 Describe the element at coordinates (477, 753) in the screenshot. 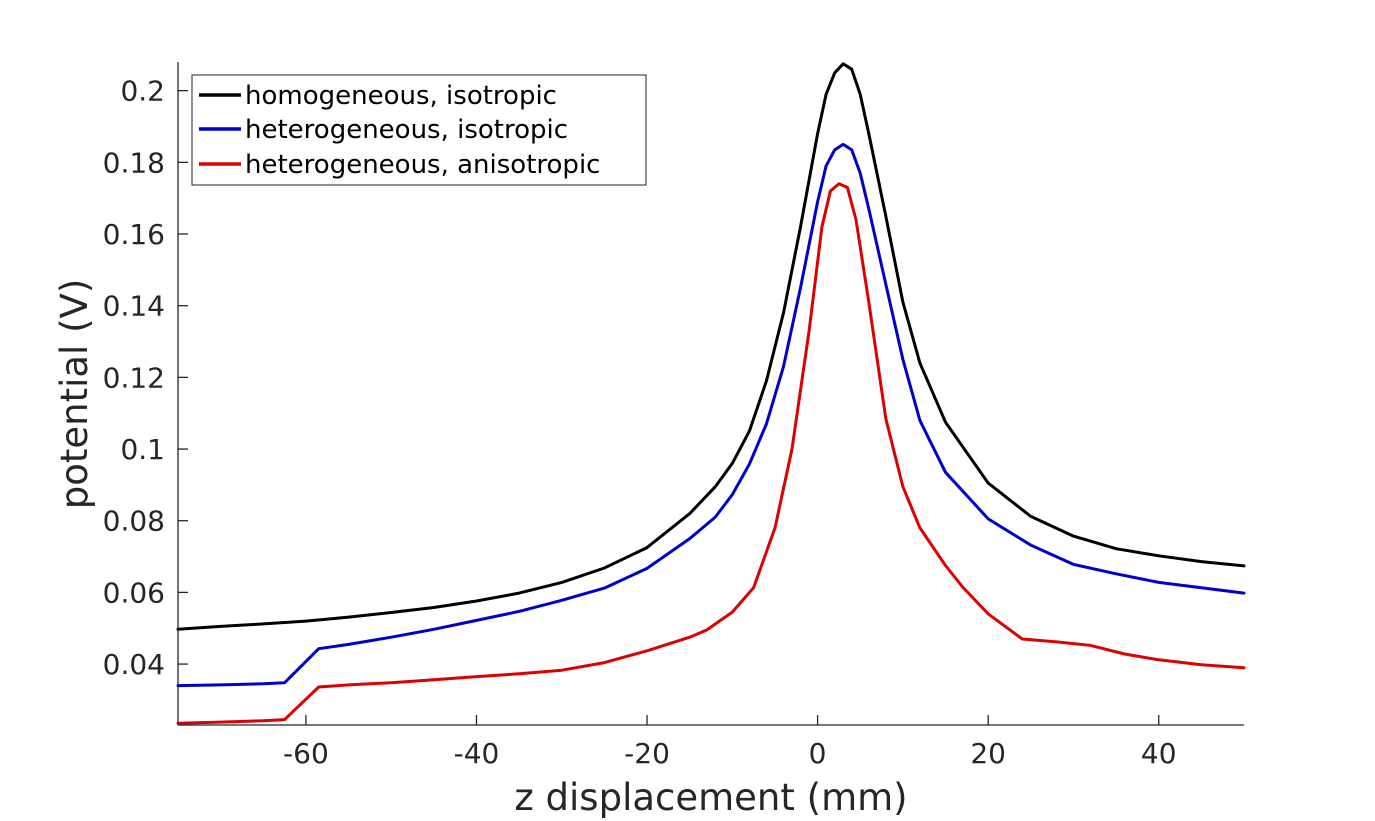

I see `x-tick-label: -40` at that location.